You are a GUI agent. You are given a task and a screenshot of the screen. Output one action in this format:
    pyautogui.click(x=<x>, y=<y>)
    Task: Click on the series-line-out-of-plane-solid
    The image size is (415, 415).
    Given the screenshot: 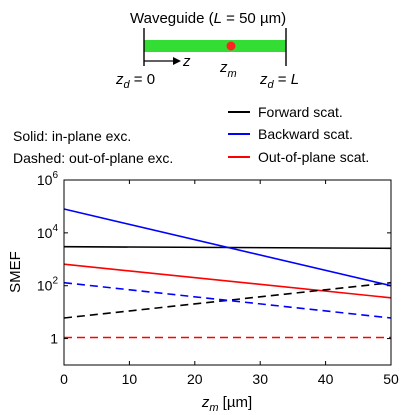 What is the action you would take?
    pyautogui.click(x=227, y=281)
    